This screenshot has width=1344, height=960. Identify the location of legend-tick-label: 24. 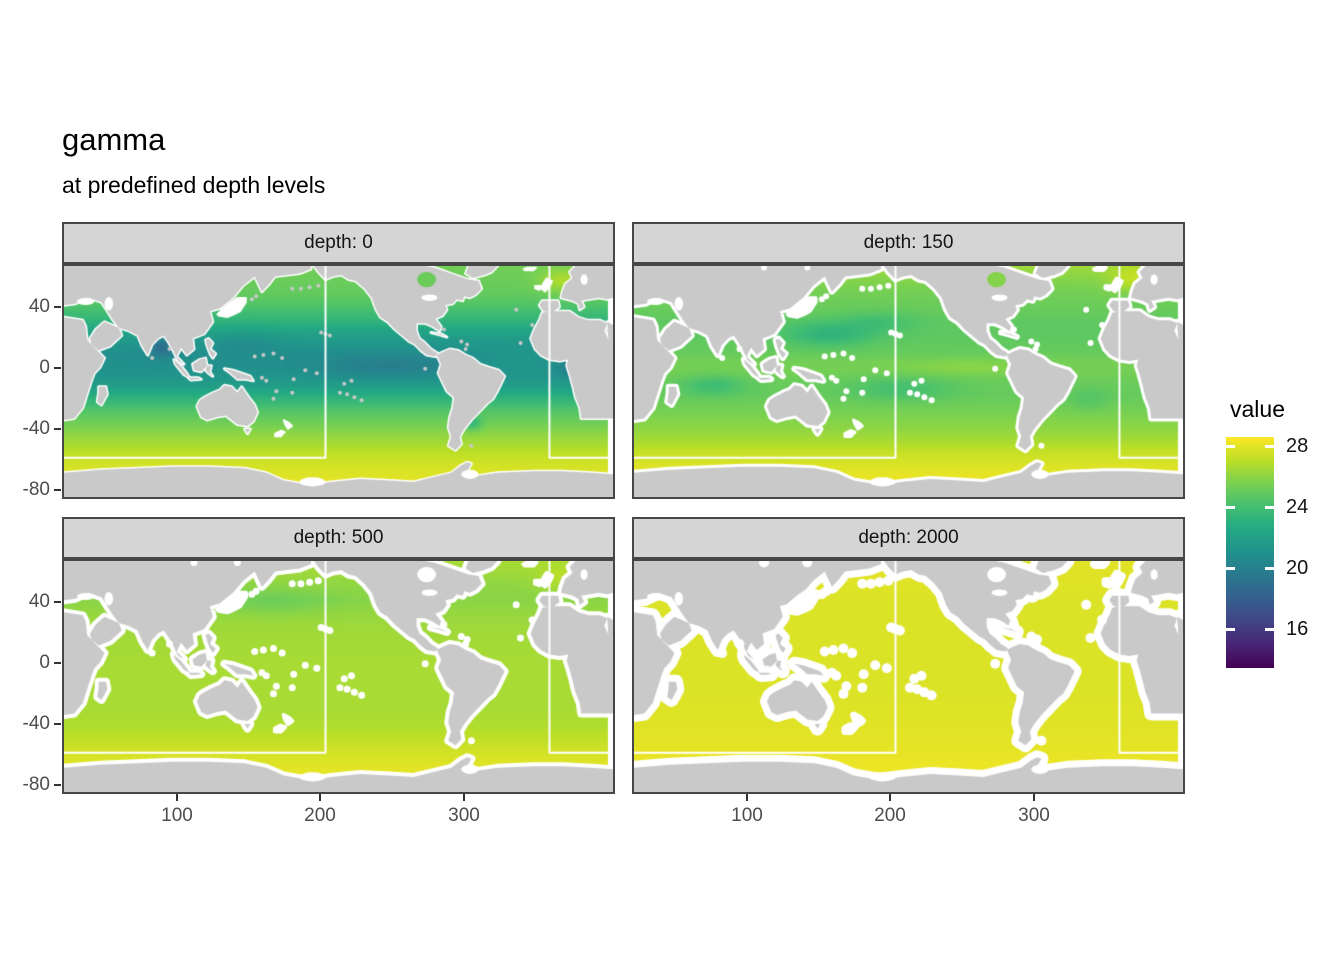
(1297, 507).